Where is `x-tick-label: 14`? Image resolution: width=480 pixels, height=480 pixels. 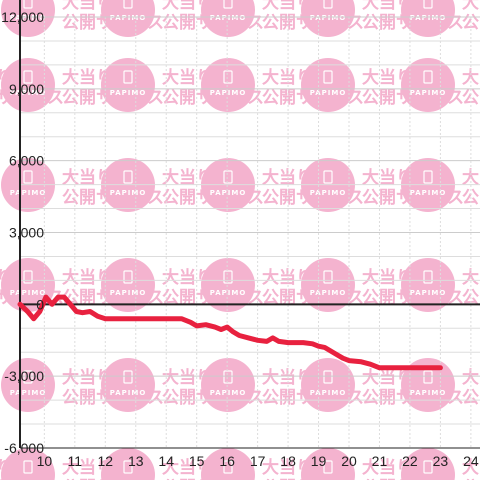
x-tick-label: 14 is located at coordinates (166, 461).